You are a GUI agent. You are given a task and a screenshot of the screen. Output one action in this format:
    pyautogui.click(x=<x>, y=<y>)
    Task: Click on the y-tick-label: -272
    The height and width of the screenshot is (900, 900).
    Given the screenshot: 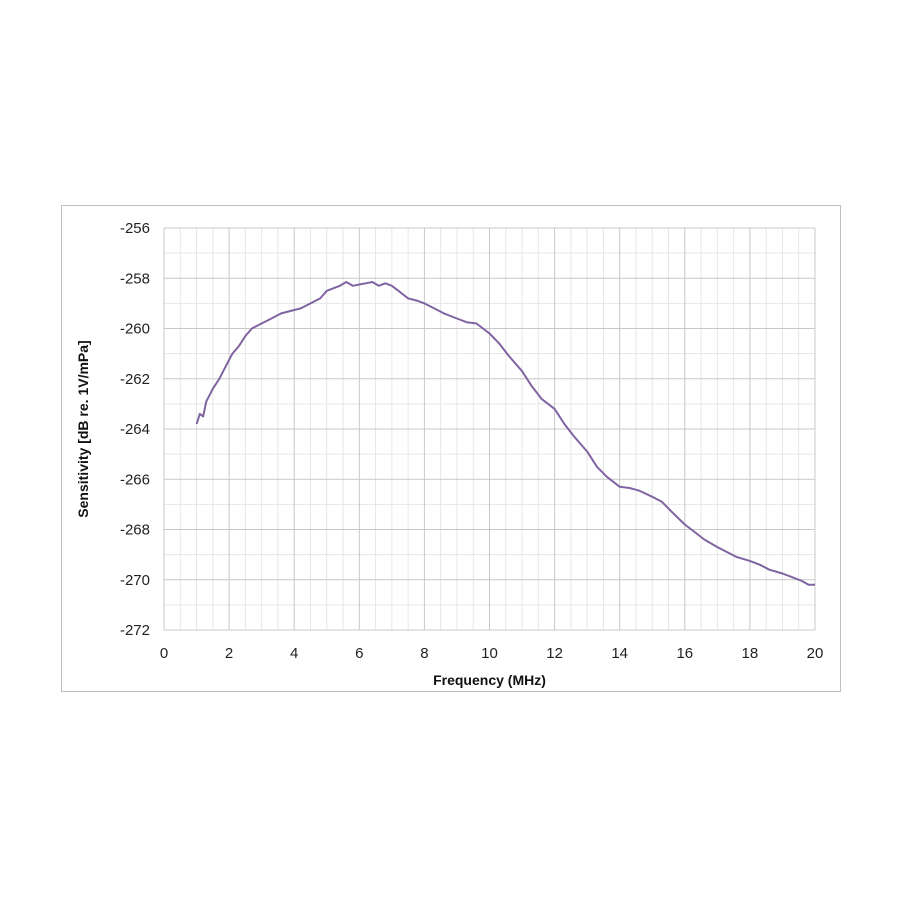 What is the action you would take?
    pyautogui.click(x=135, y=630)
    